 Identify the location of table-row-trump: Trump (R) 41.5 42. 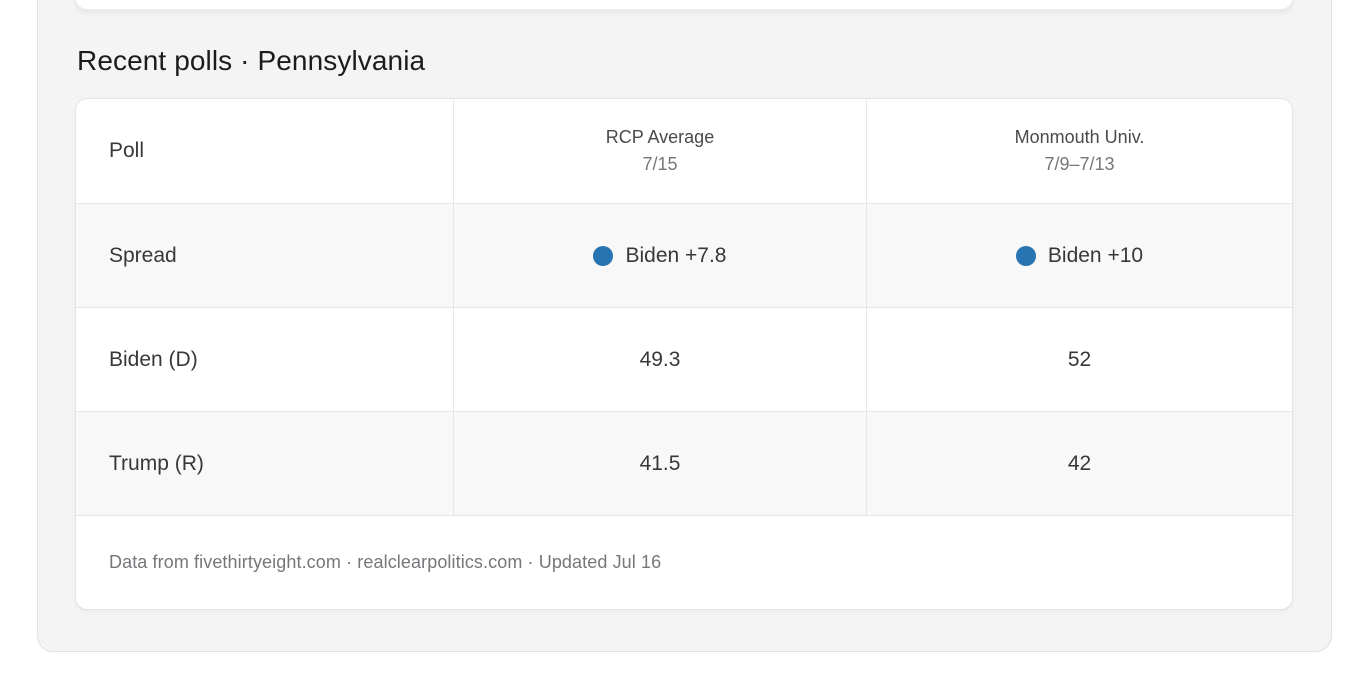
(684, 463).